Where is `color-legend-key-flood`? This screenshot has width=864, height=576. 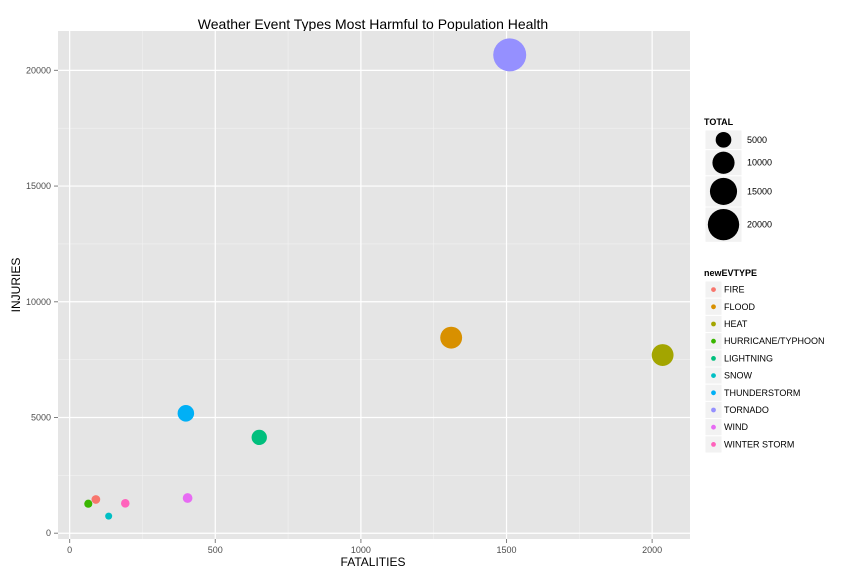 color-legend-key-flood is located at coordinates (713, 307).